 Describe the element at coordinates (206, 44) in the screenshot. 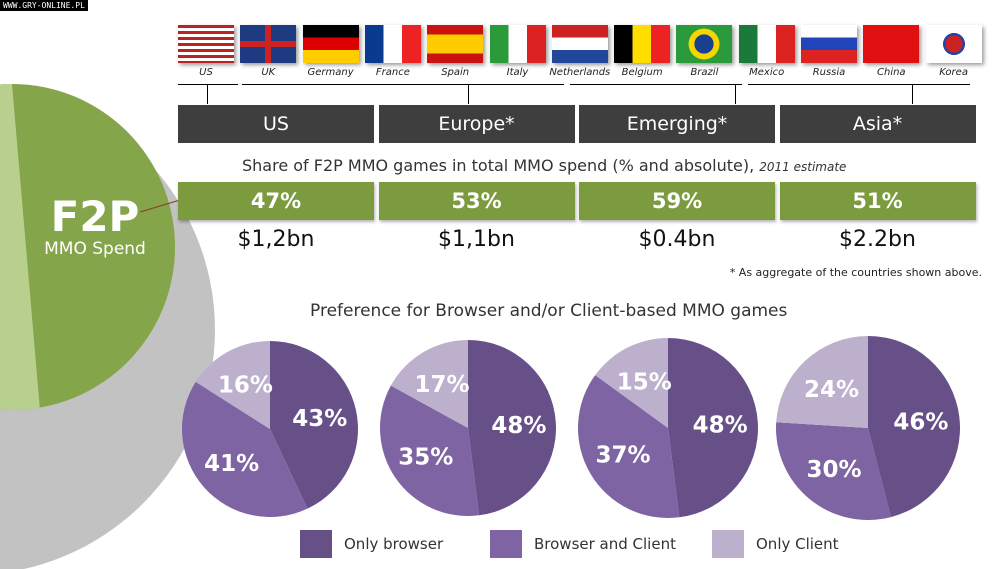

I see `flag-us-icon` at that location.